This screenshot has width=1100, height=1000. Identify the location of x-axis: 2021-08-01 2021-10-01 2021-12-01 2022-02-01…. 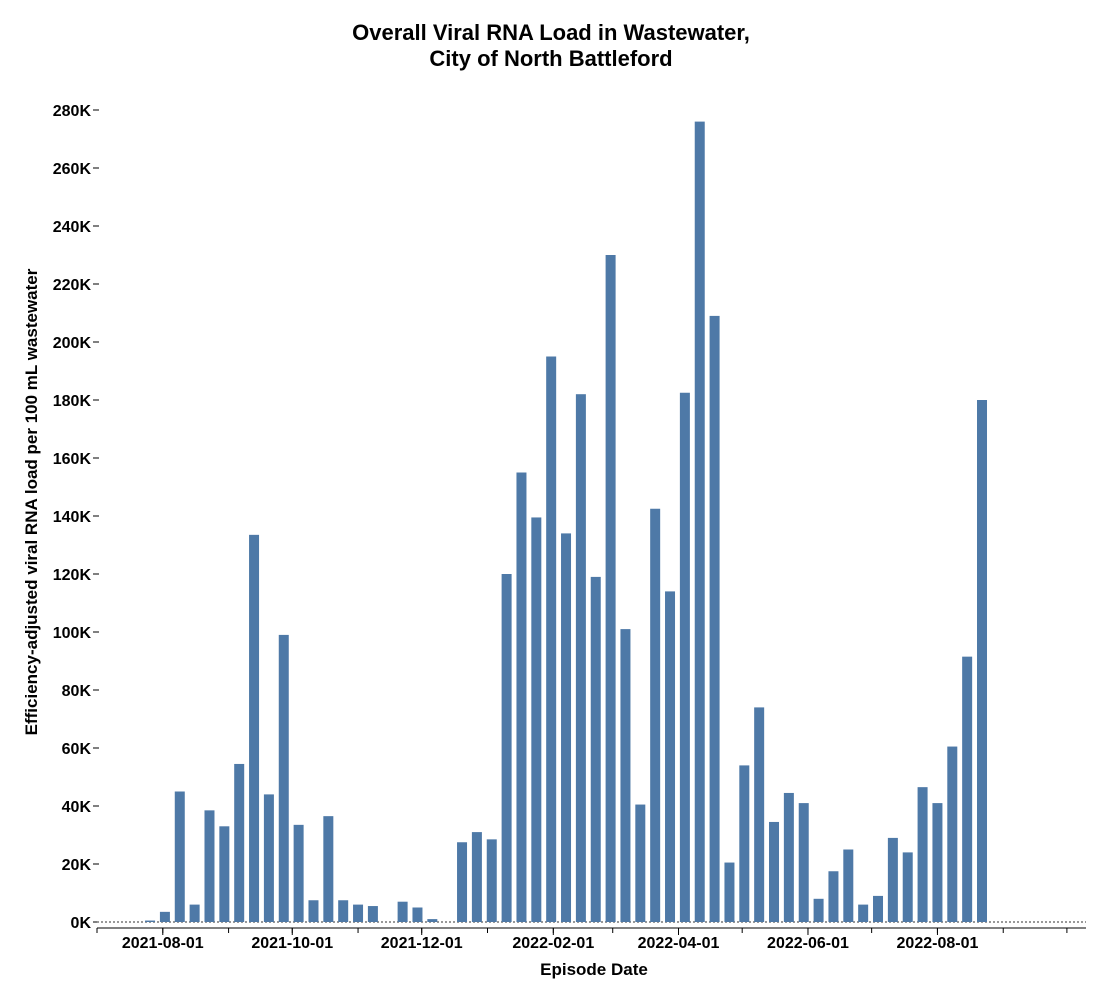
(591, 936).